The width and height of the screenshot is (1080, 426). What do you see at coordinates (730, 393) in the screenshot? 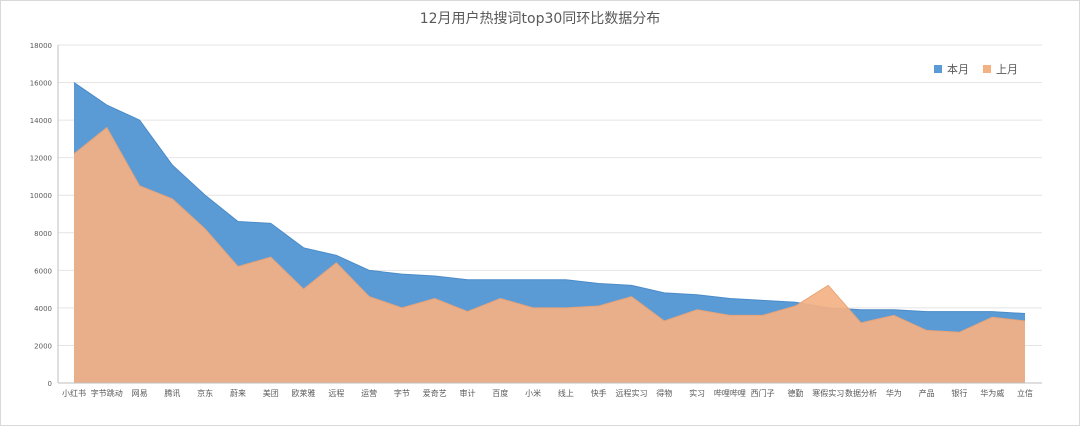
I see `x-tick-label: 哔哩哔哩` at bounding box center [730, 393].